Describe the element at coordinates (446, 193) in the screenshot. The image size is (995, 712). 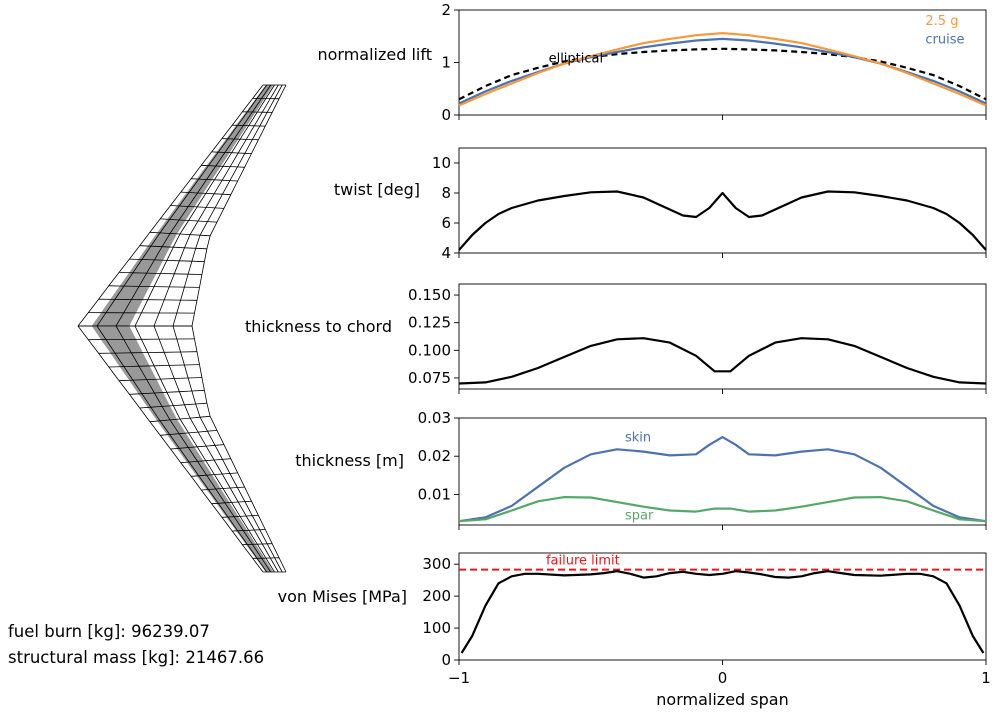
I see `y-tick-label: 8` at that location.